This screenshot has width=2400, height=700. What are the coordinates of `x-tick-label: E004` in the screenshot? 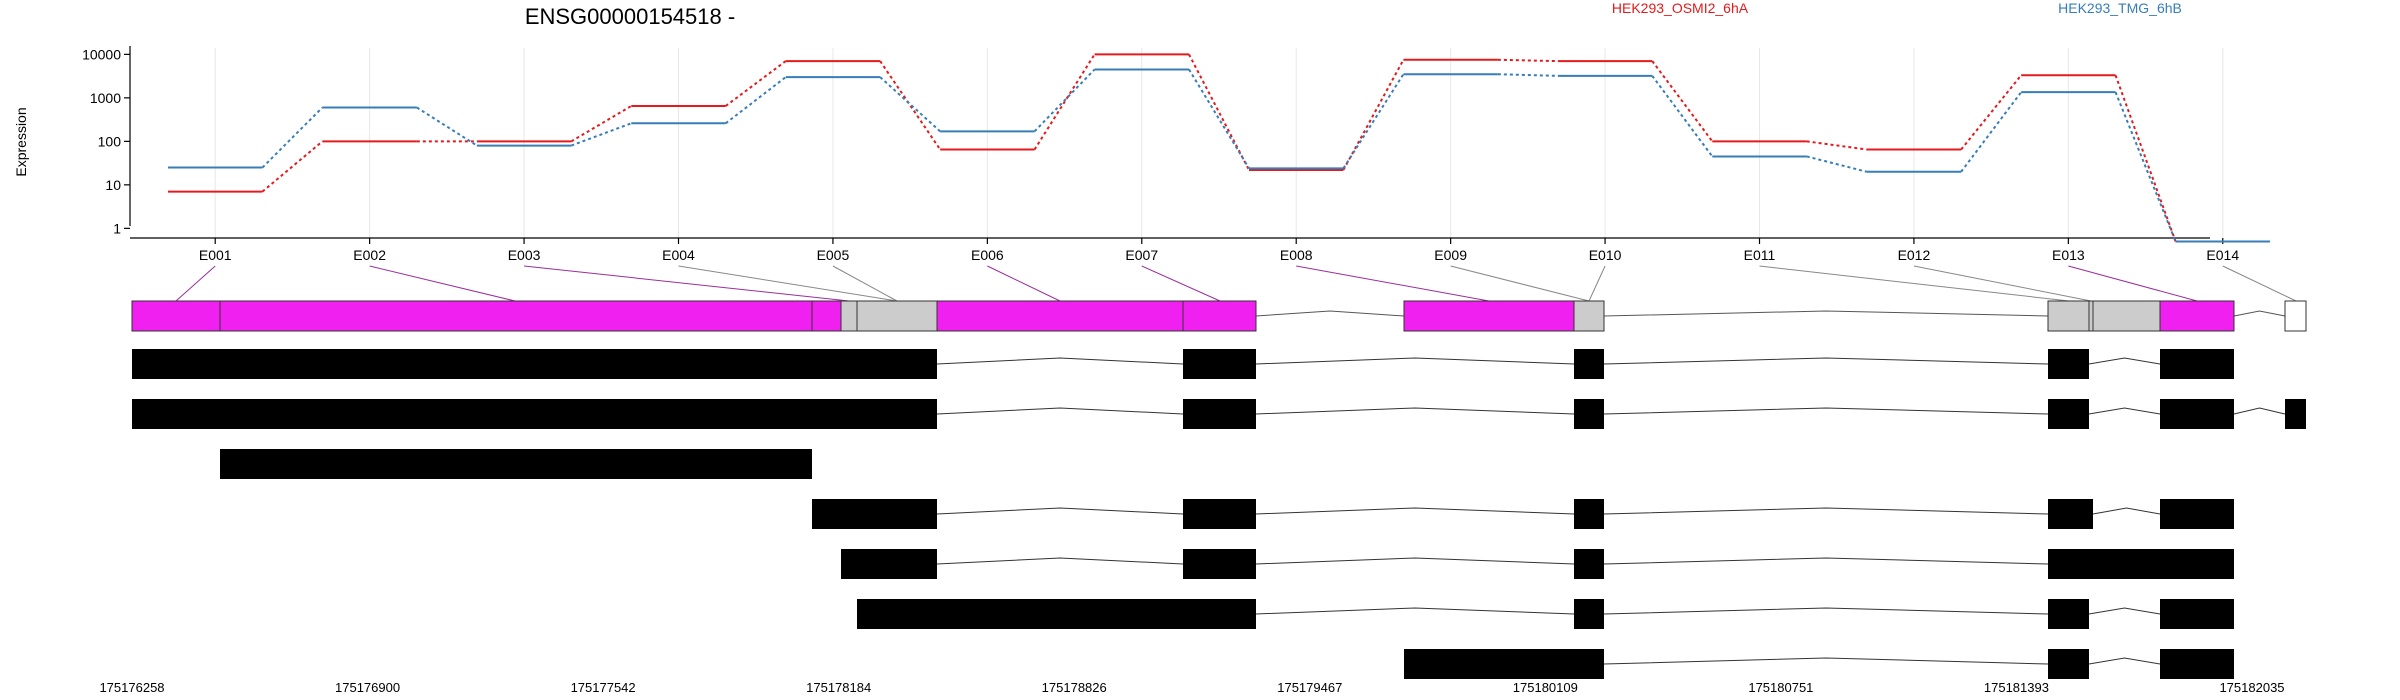 It's located at (678, 255).